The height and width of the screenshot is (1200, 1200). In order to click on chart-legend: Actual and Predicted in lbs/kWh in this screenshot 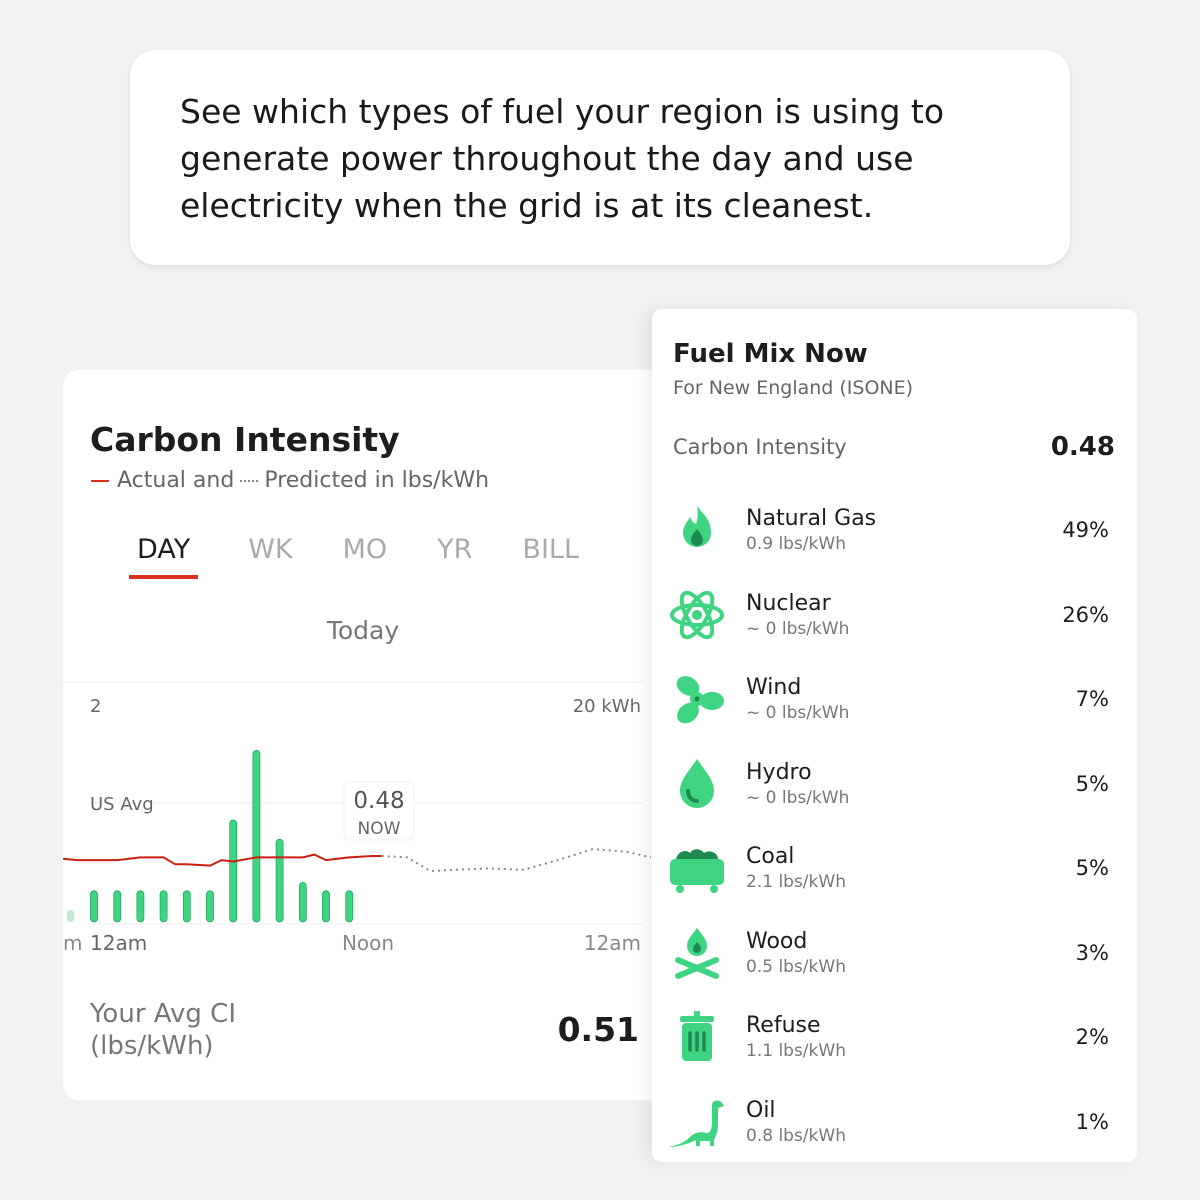, I will do `click(290, 480)`.